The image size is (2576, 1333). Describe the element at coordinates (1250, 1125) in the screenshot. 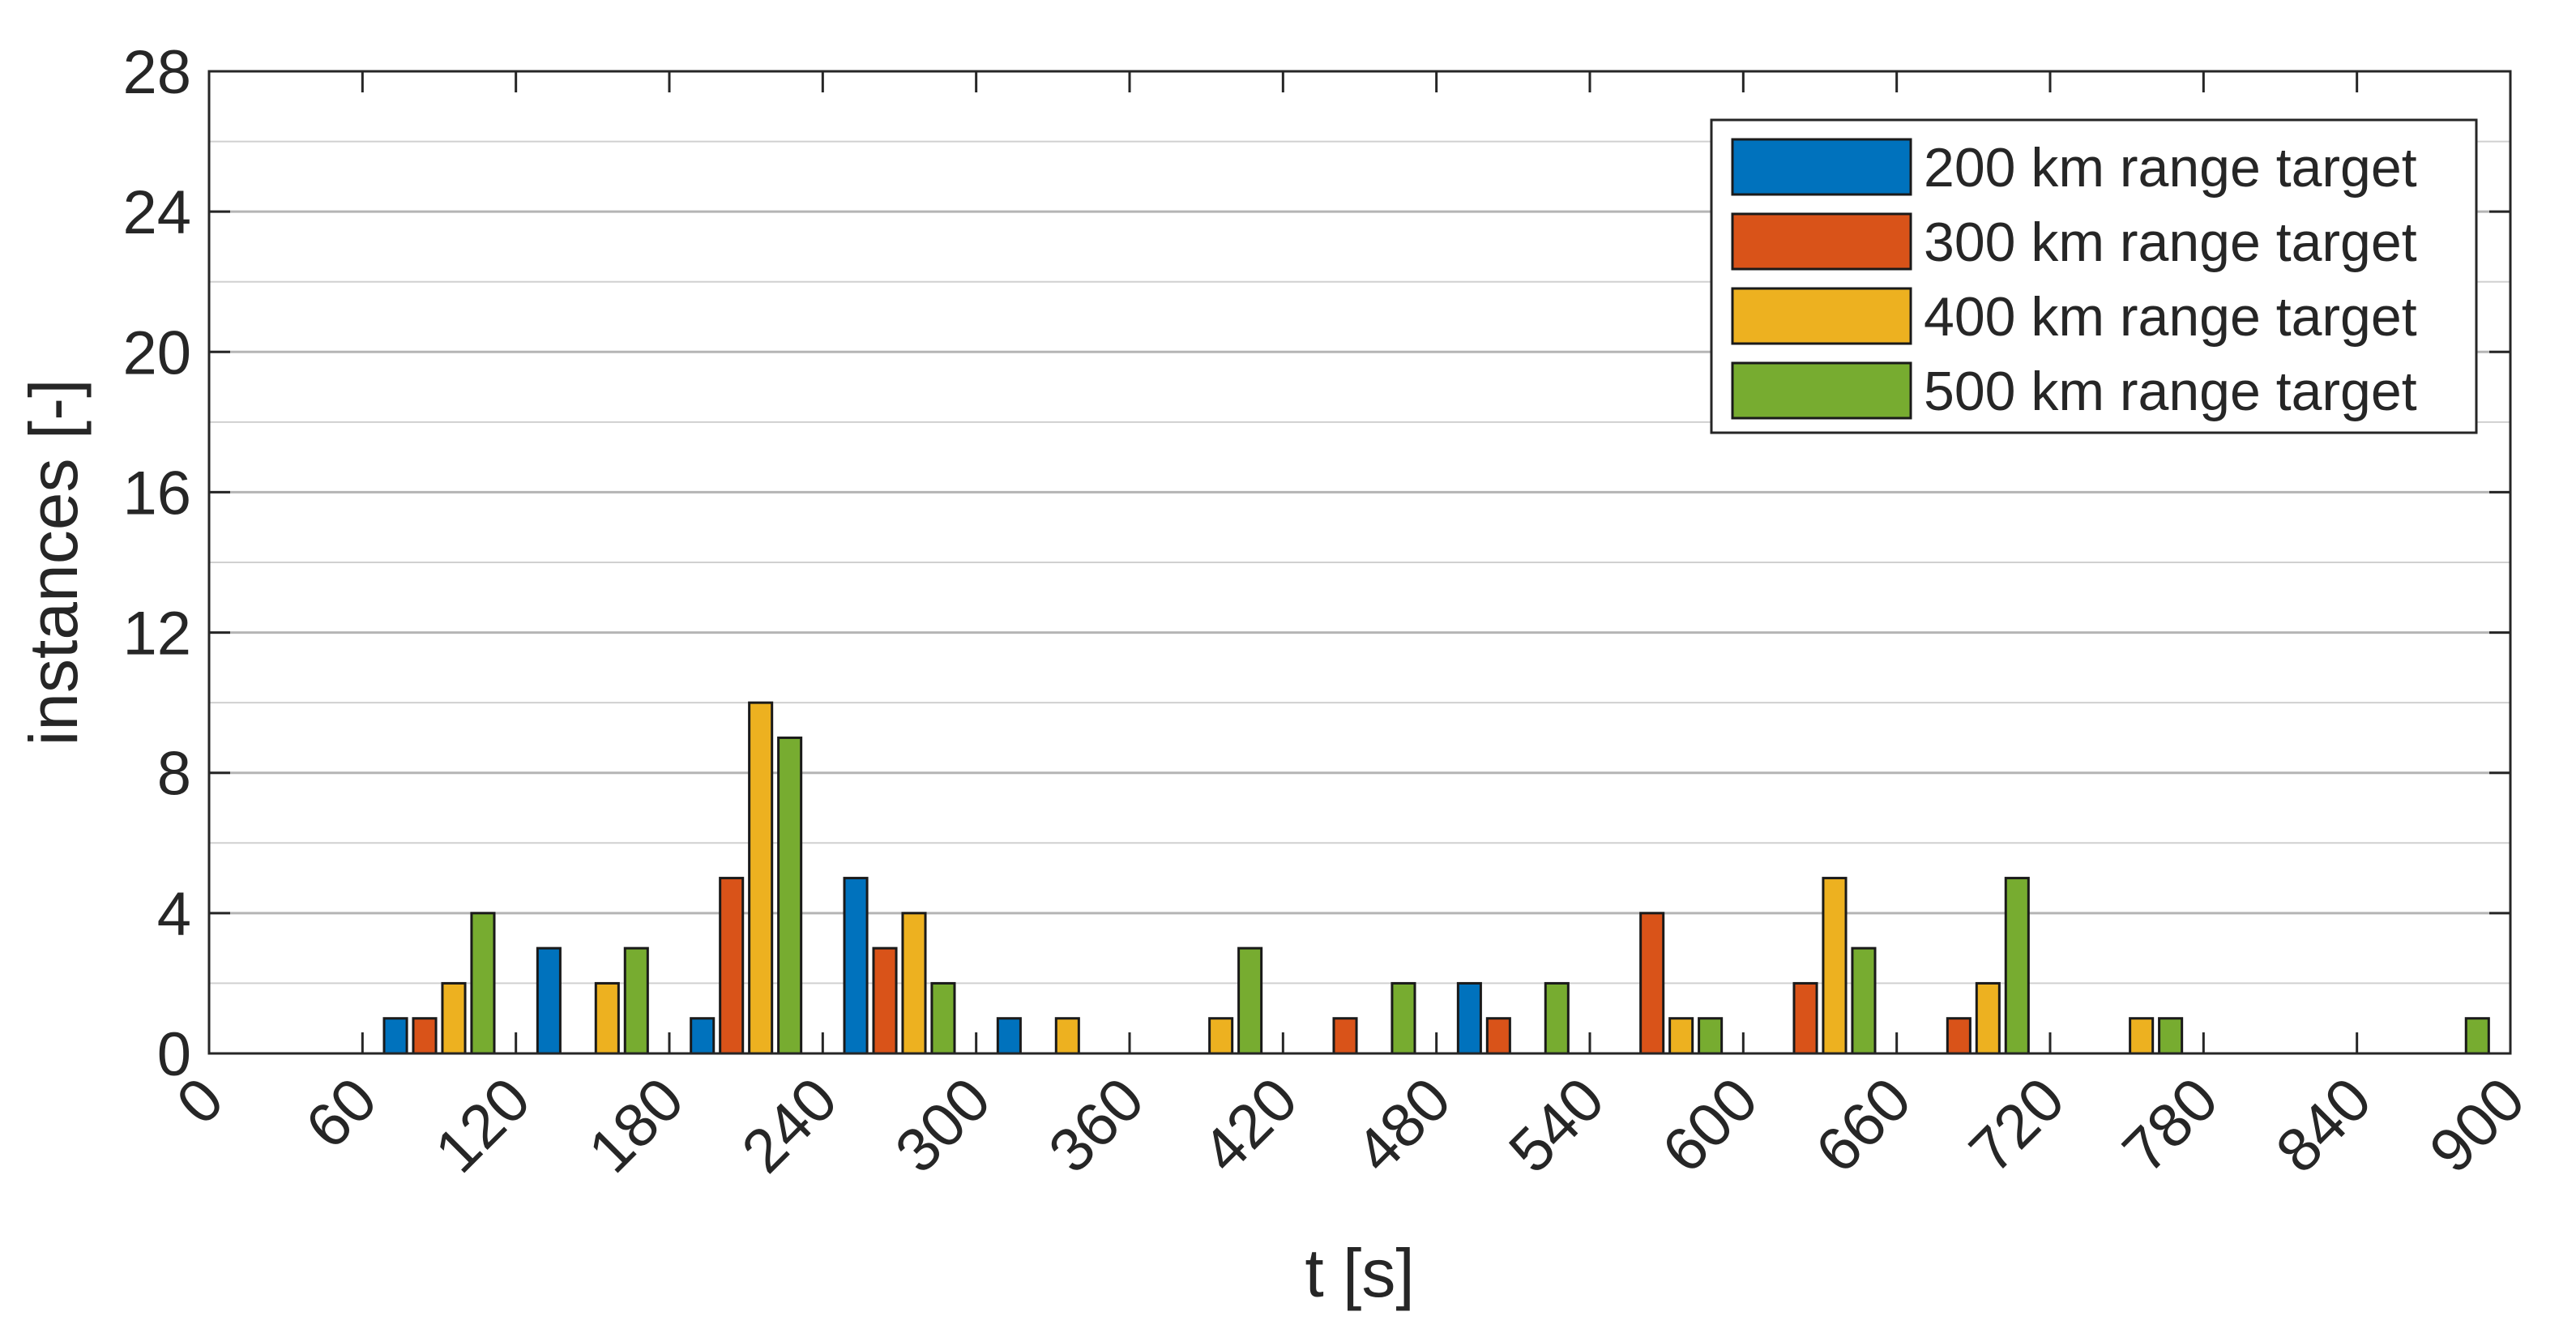

I see `x-tick-label: 420` at that location.